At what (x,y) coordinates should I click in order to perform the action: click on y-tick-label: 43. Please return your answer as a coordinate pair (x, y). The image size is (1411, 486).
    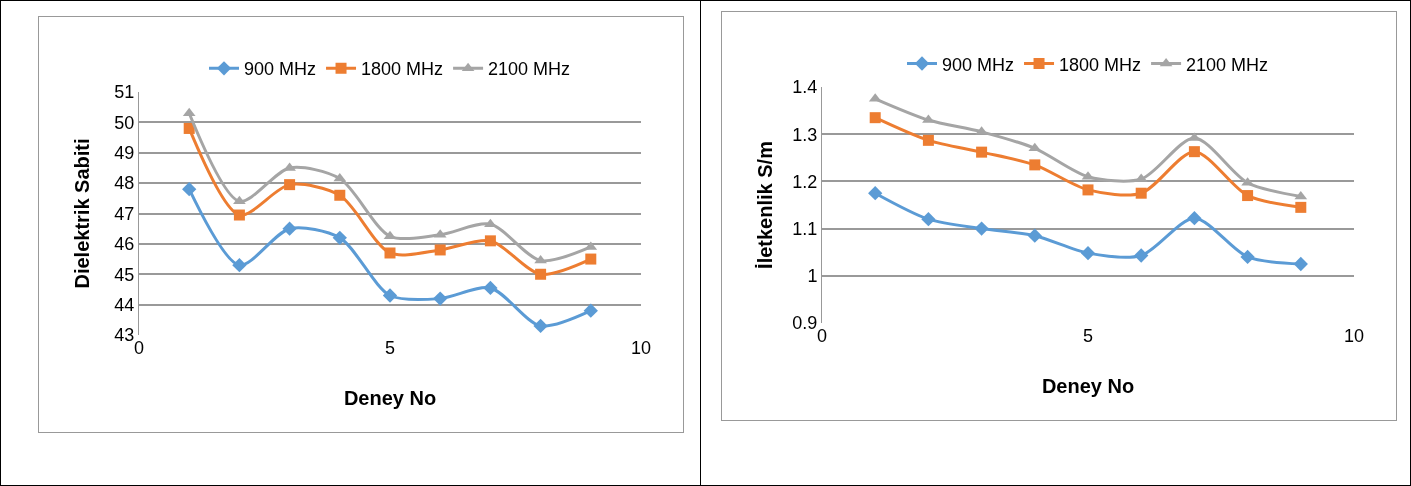
    Looking at the image, I should click on (124, 335).